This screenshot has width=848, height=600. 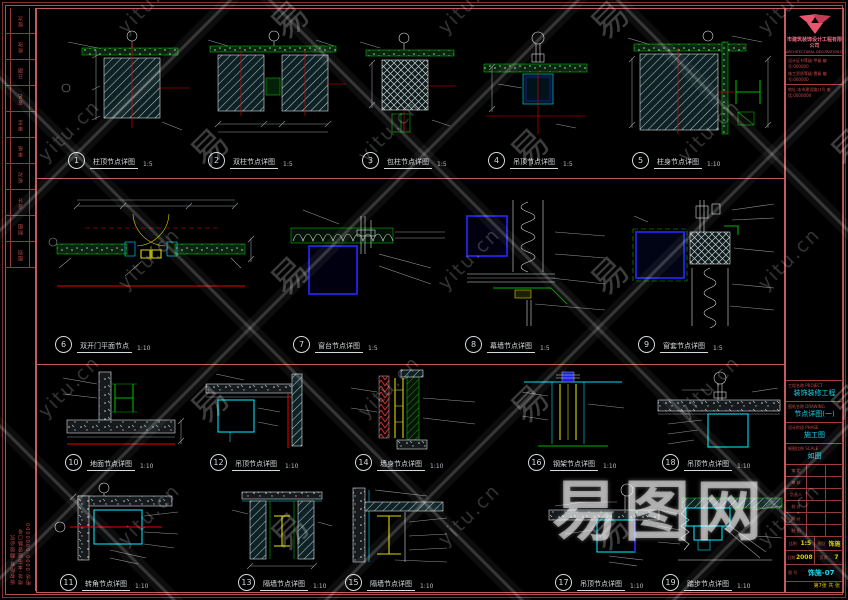 I want to click on detail-12: 12 吊顶节点详图 1:10, so click(x=256, y=420).